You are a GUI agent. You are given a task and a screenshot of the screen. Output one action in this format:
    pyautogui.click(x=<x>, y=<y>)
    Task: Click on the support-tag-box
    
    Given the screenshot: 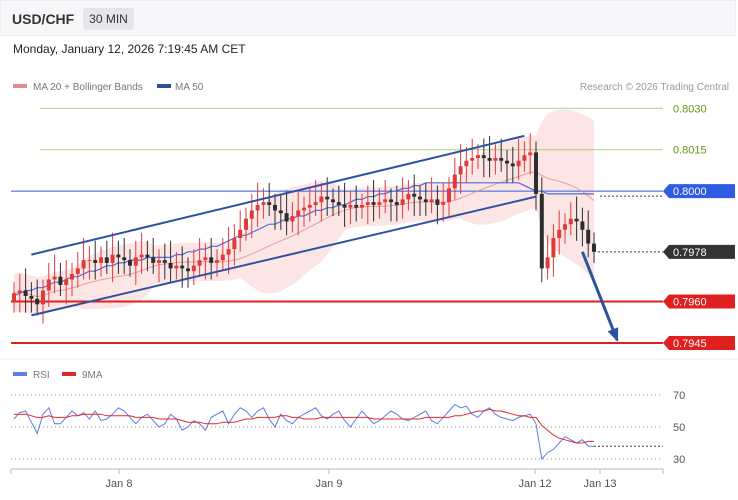 What is the action you would take?
    pyautogui.click(x=699, y=342)
    